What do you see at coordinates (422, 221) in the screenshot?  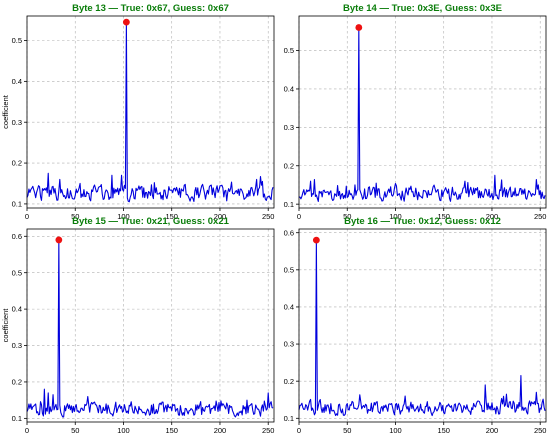 I see `chart-title: Byte 16 — True: 0x12, Guess: 0x12` at bounding box center [422, 221].